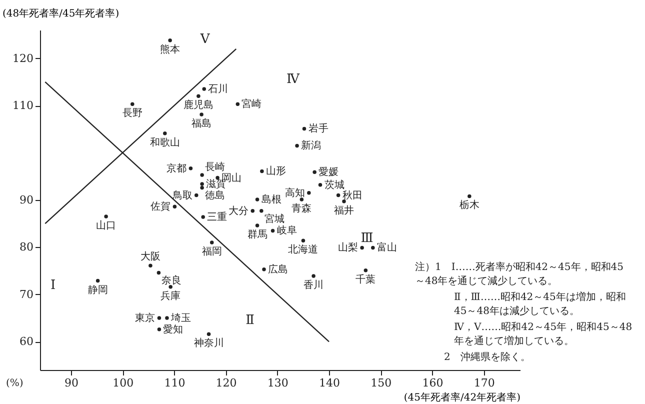  What do you see at coordinates (381, 383) in the screenshot?
I see `x-tick-label: 150` at bounding box center [381, 383].